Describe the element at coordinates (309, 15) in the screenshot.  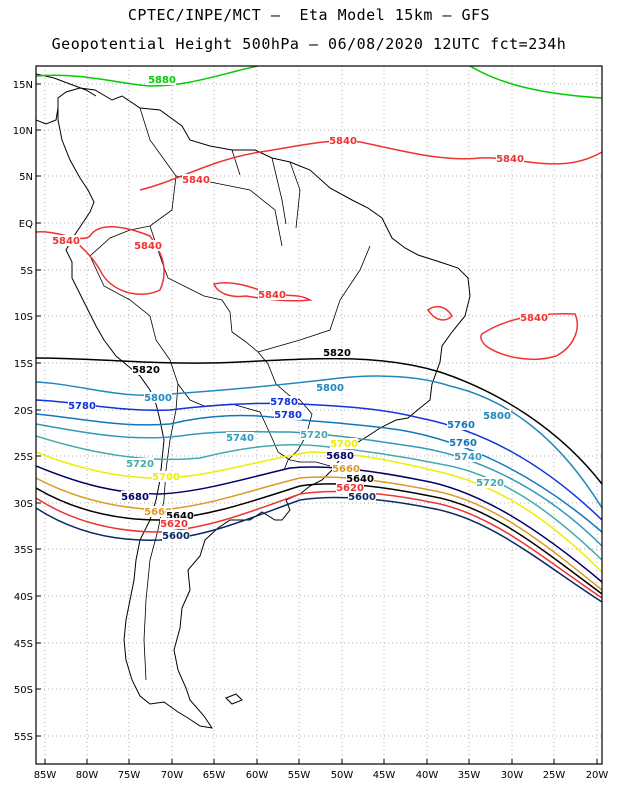
I see `map-title-line-1: CPTEC/INPE/MCT – Eta Model 15km – GFS` at that location.